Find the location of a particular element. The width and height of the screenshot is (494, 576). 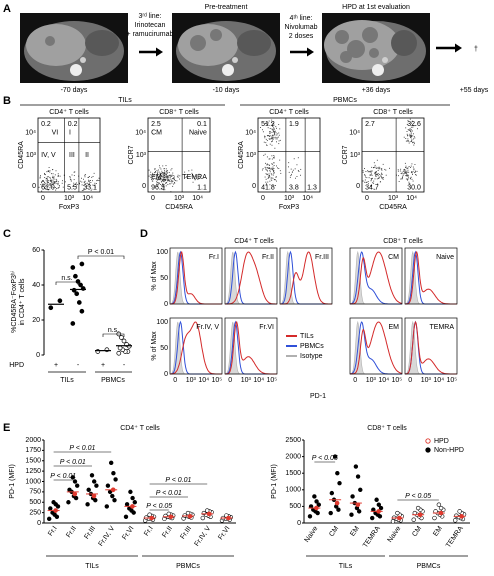

y-tick-label: 100 is located at coordinates (162, 322).